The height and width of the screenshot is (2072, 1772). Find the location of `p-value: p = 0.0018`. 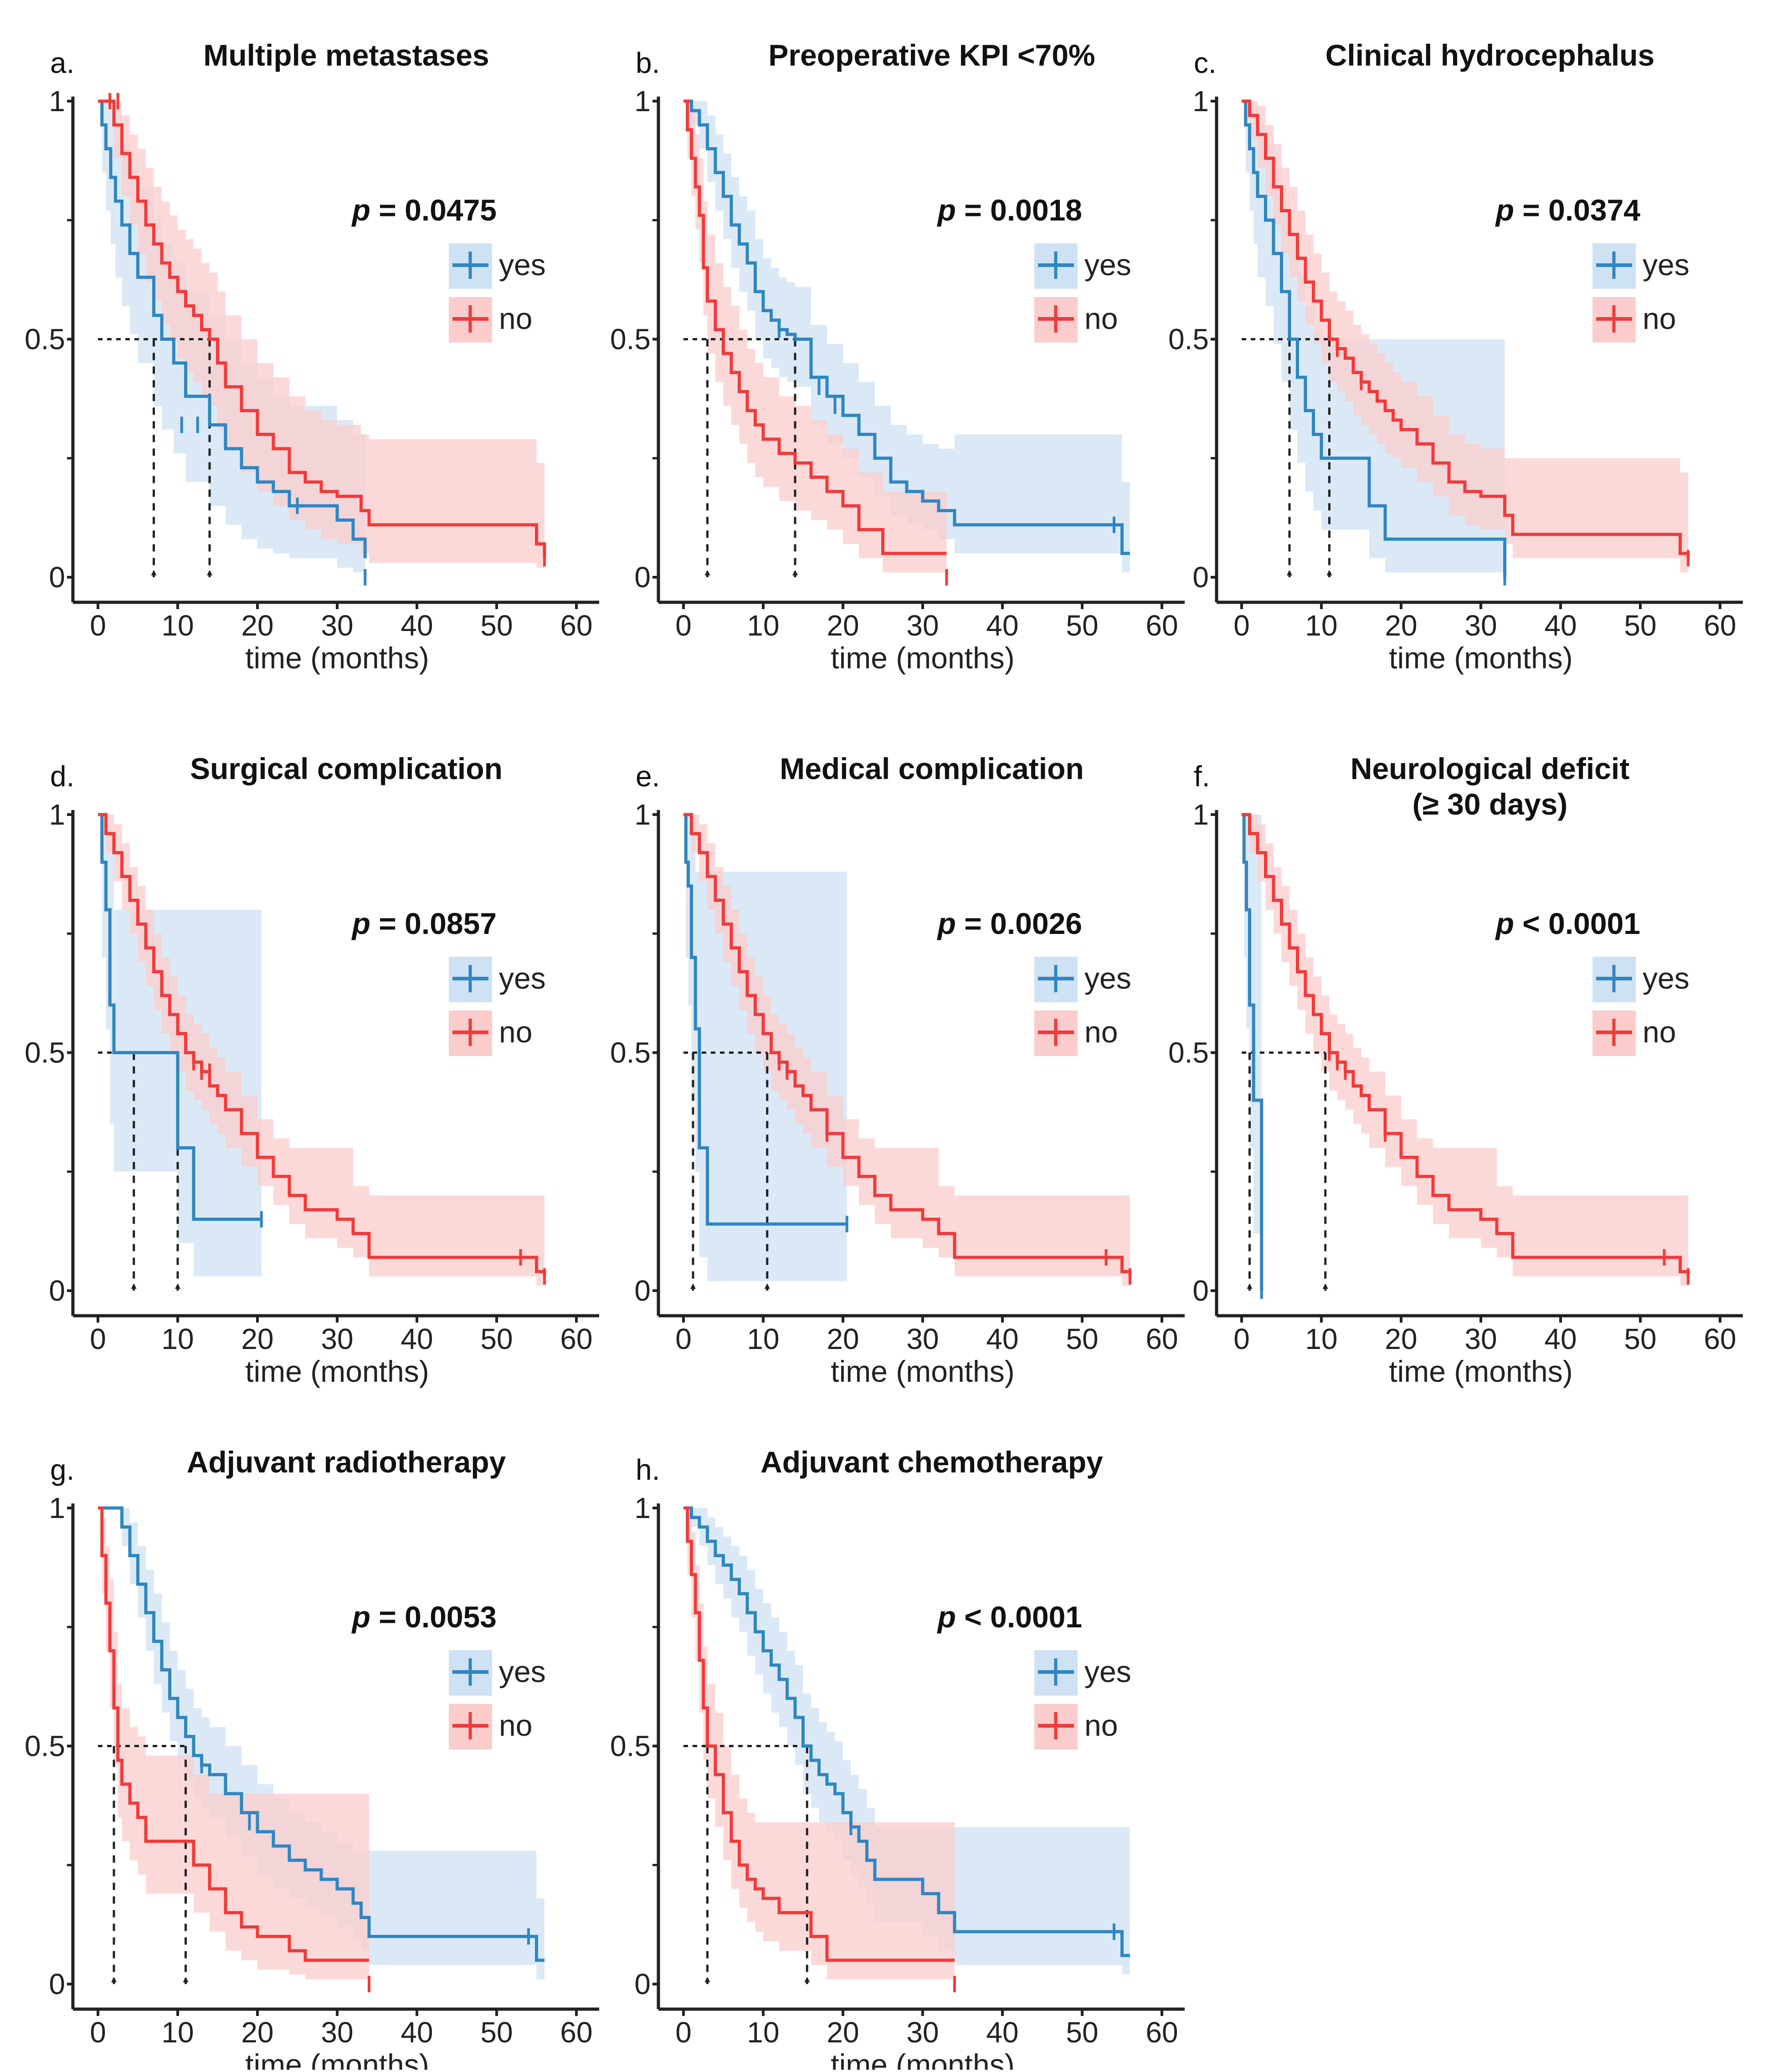

p-value: p = 0.0018 is located at coordinates (1009, 210).